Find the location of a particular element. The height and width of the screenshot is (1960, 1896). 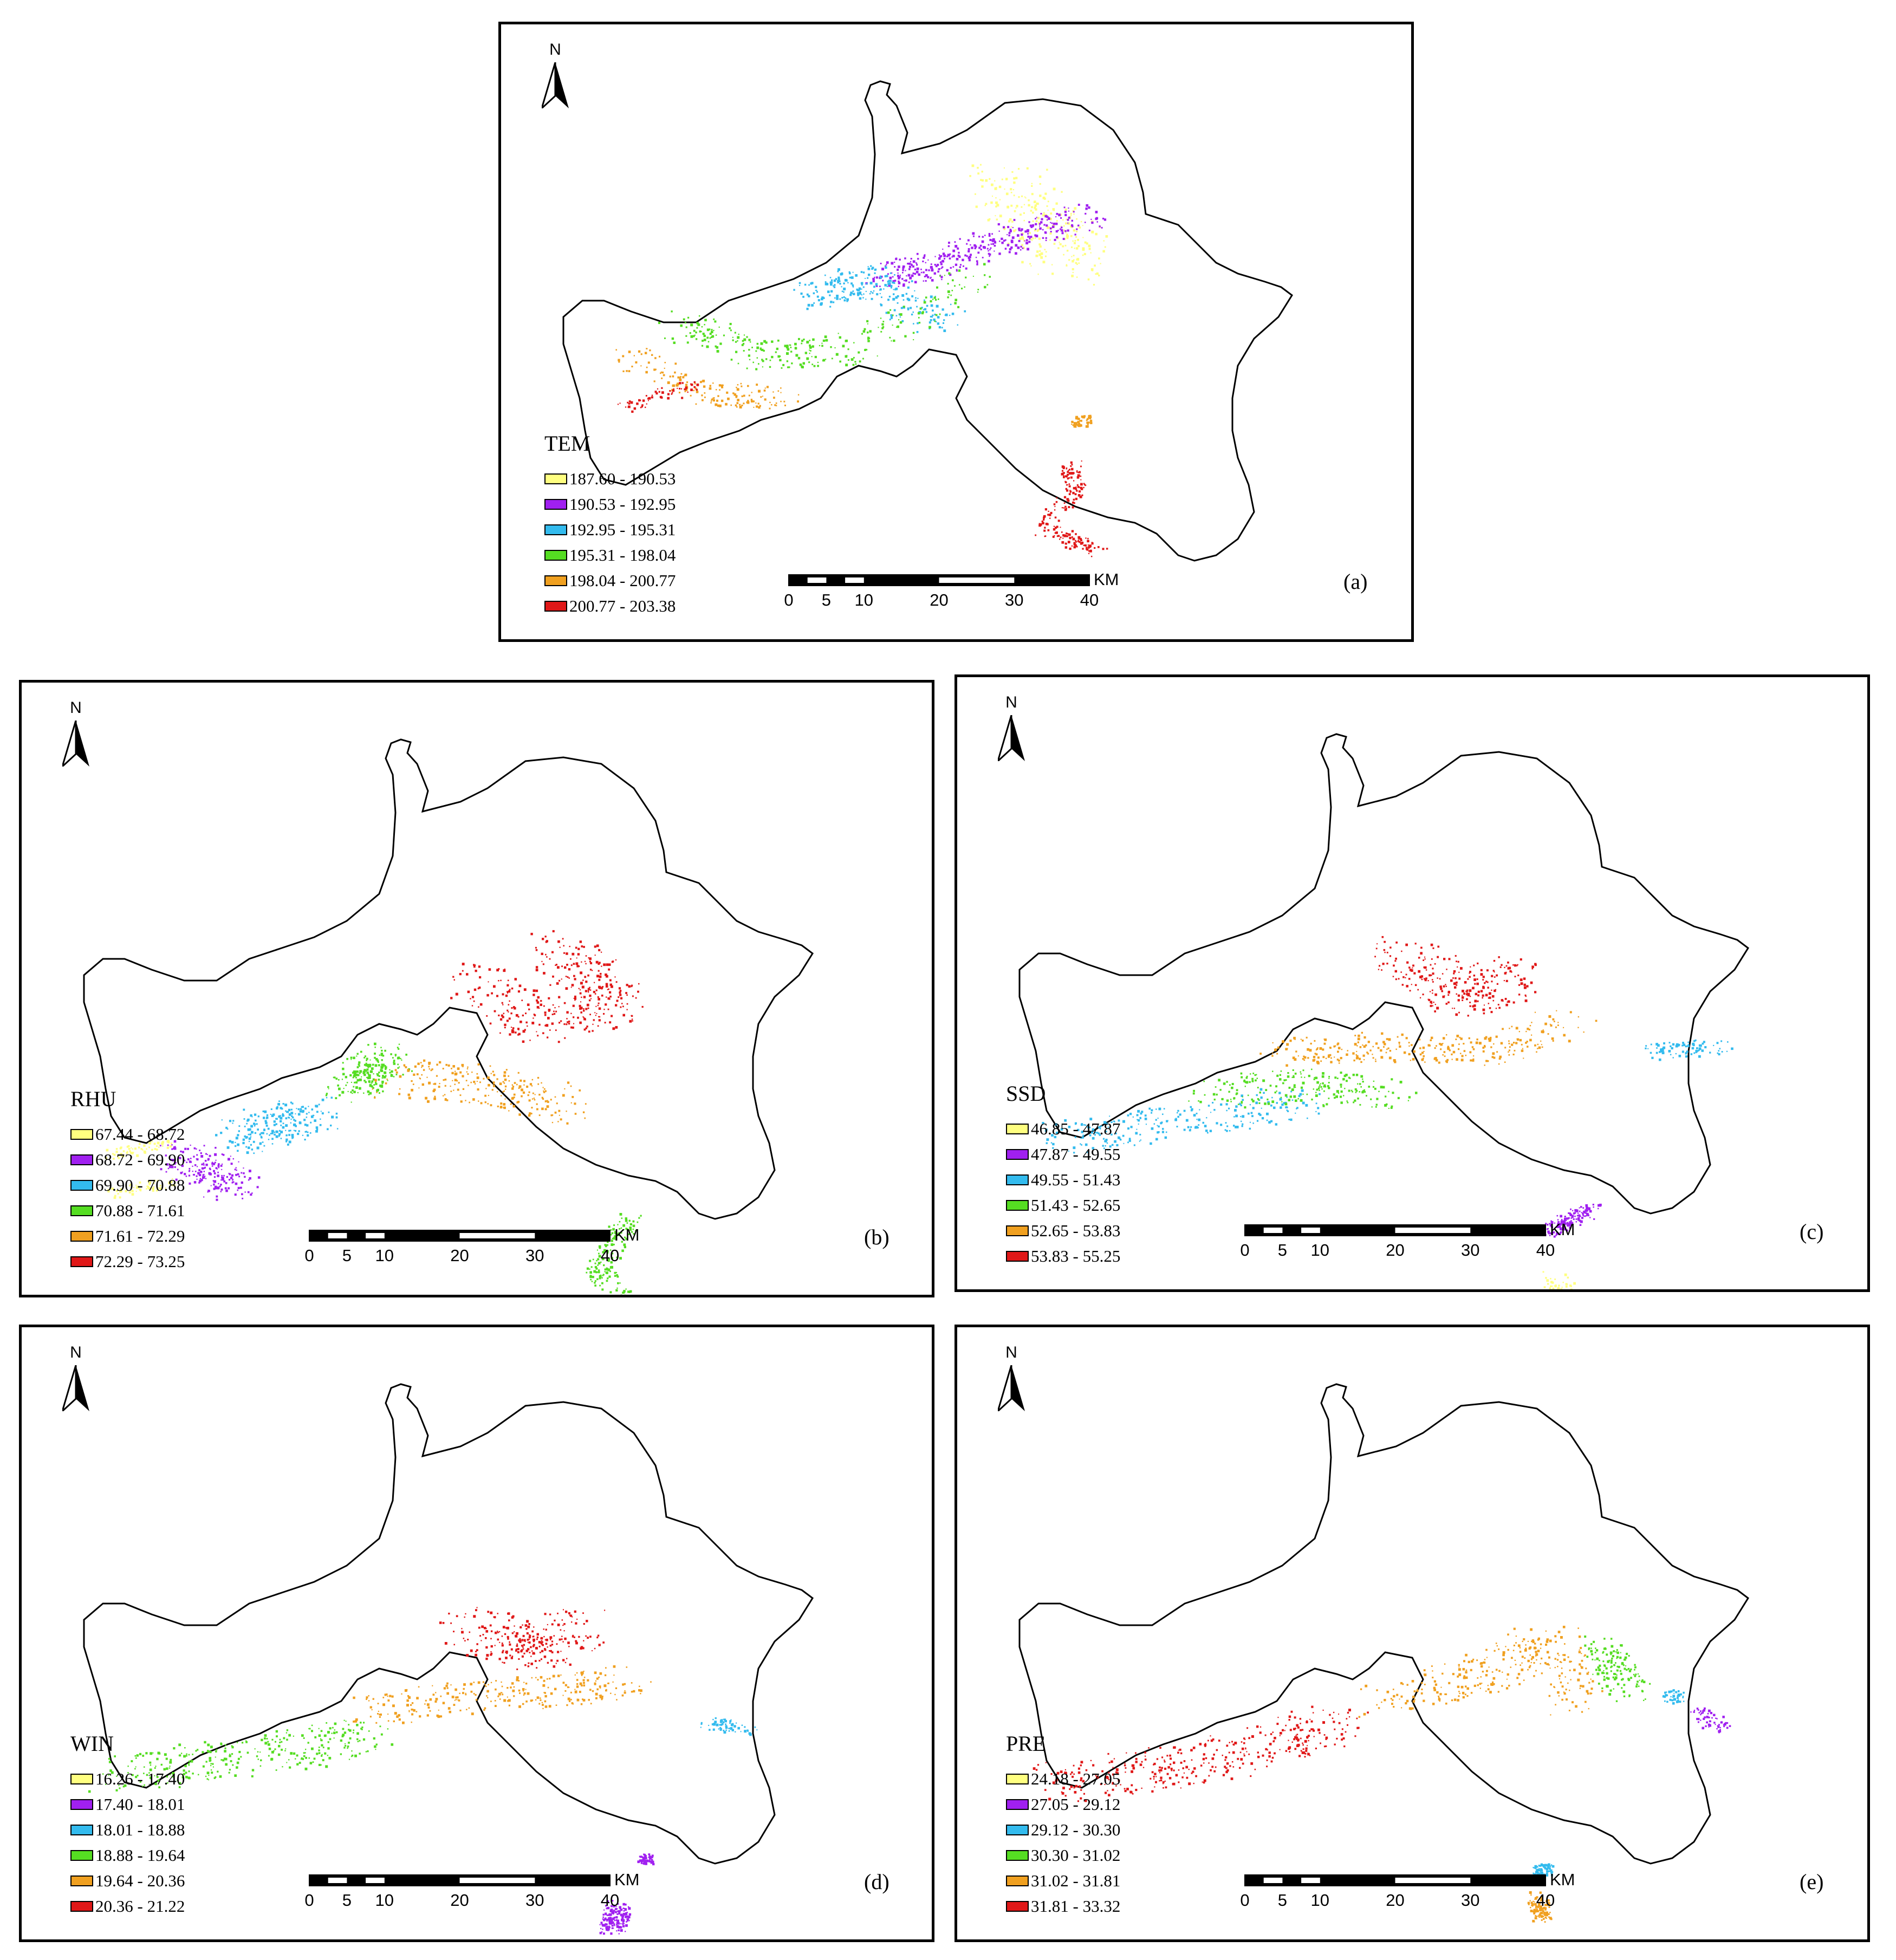

legend-item: 69.90 - 70.88 is located at coordinates (205, 1185).